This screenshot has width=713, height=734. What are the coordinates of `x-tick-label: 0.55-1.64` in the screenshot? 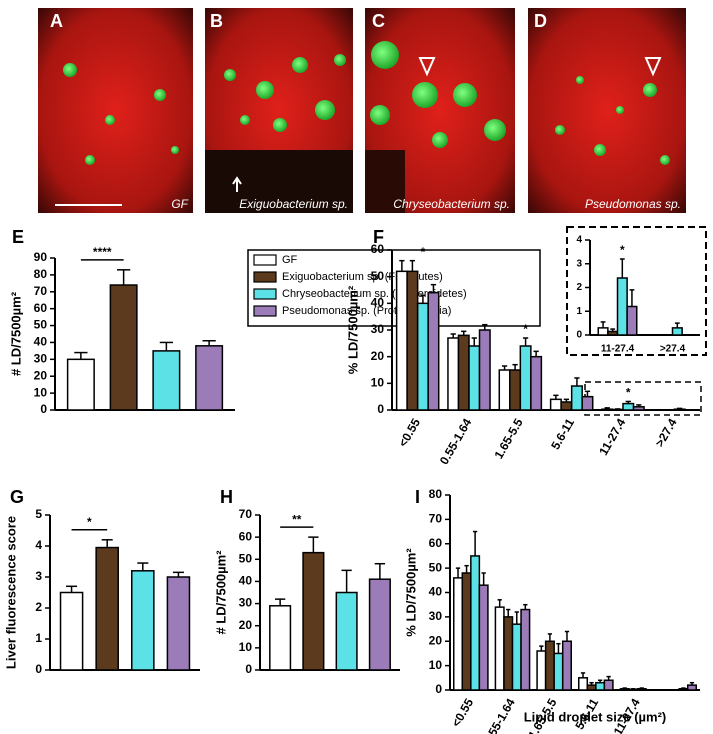 It's located at (499, 715).